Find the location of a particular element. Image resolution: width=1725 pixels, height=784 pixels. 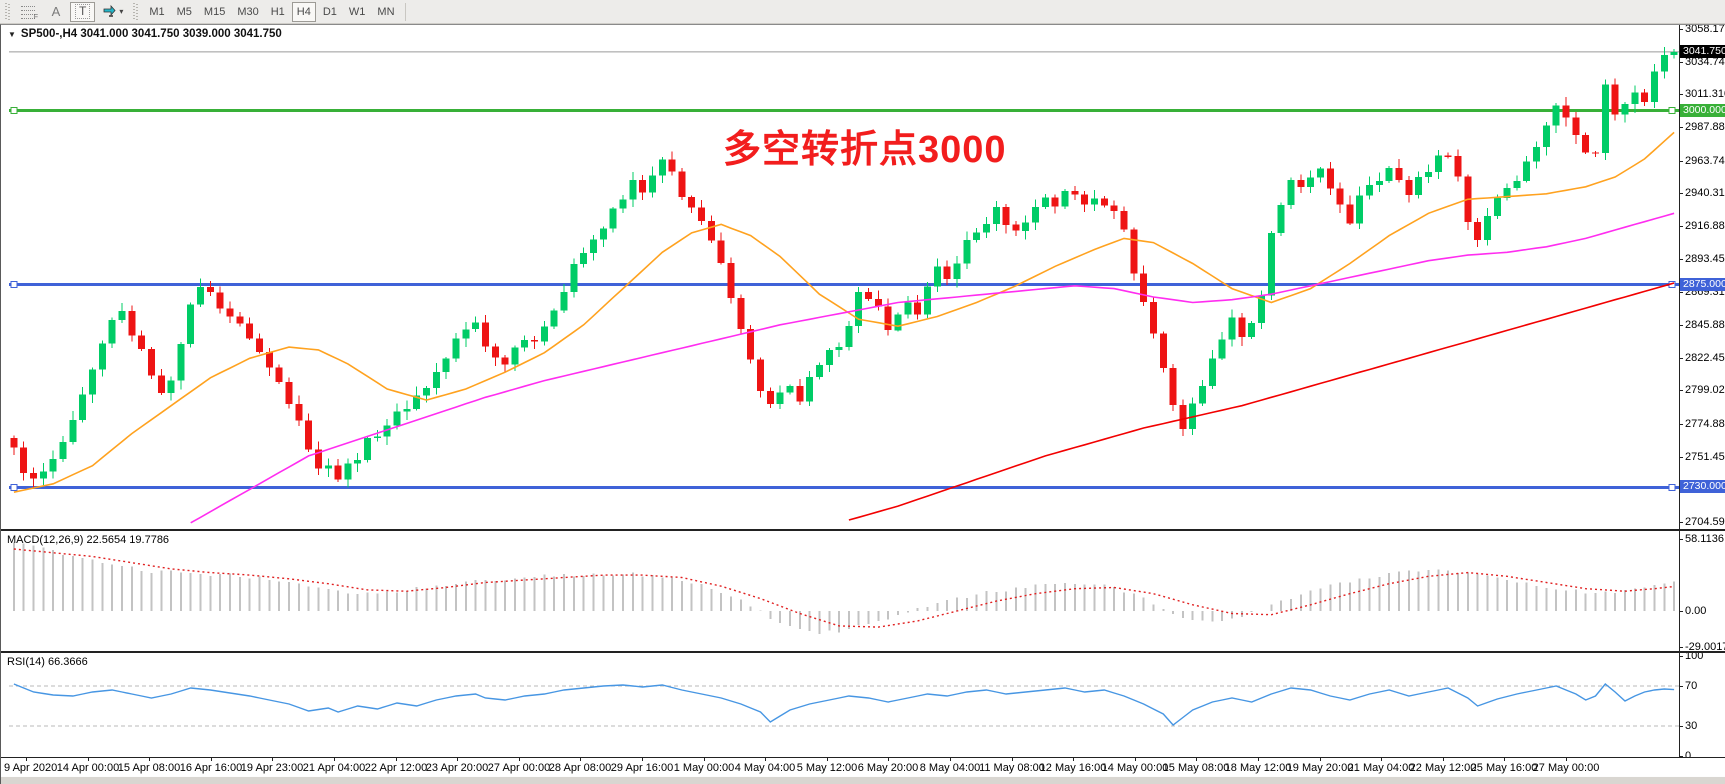

rsi-canvas is located at coordinates (840, 705).